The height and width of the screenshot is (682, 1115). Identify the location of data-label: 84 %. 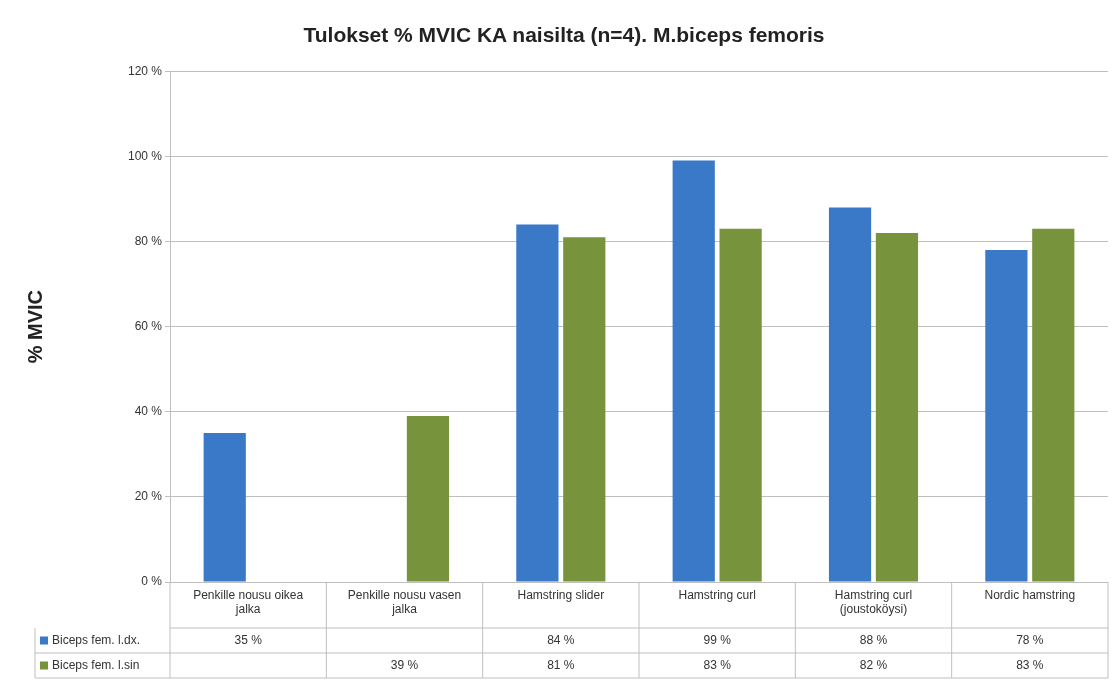
(561, 639).